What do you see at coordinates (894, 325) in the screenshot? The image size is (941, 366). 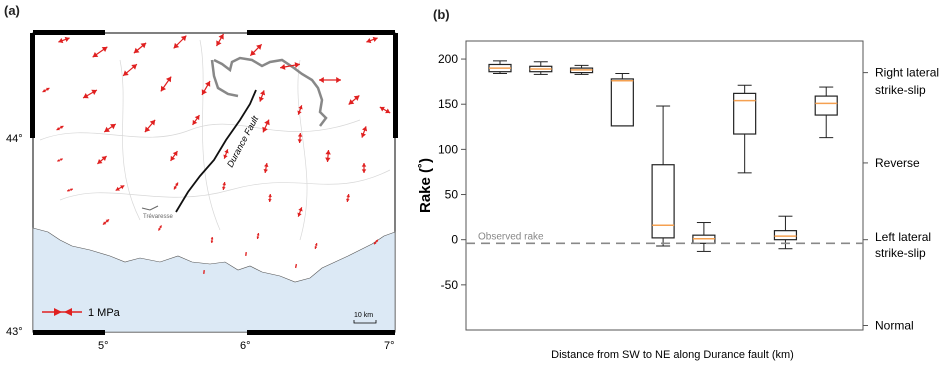 I see `right-label: Normal` at bounding box center [894, 325].